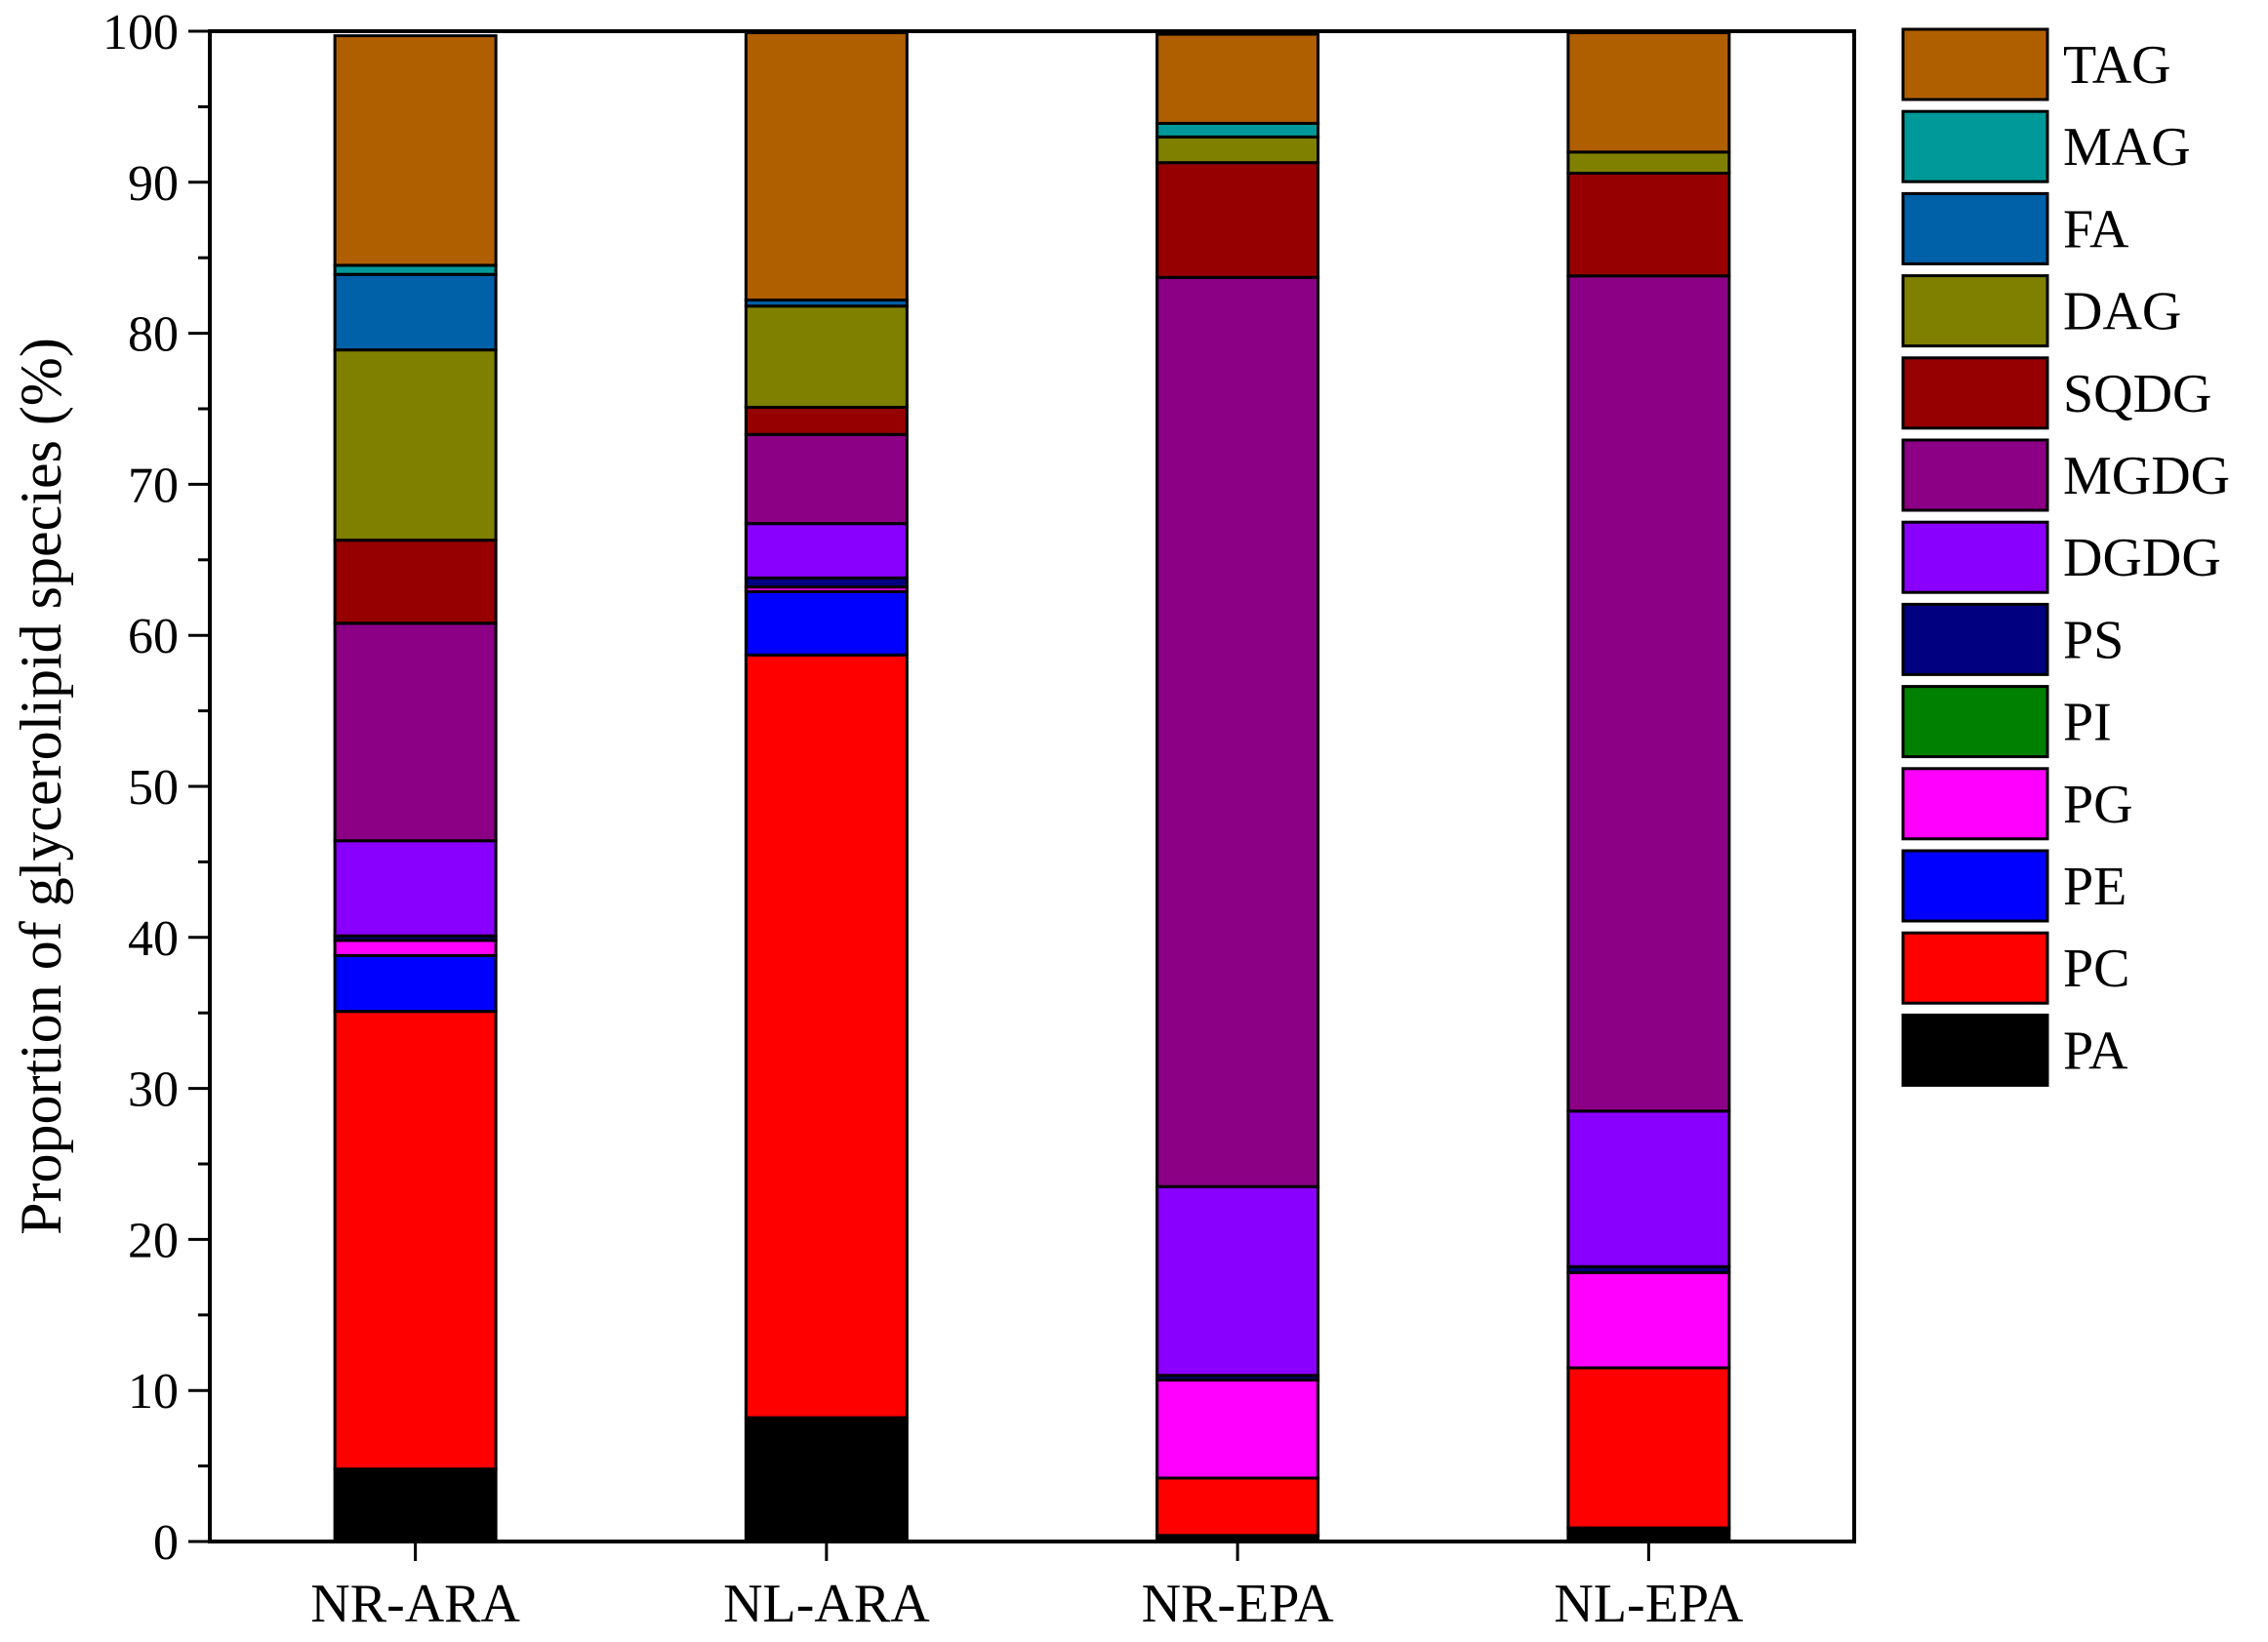  What do you see at coordinates (1649, 1604) in the screenshot?
I see `x-tick-label-nl-epa: NL-EPA` at bounding box center [1649, 1604].